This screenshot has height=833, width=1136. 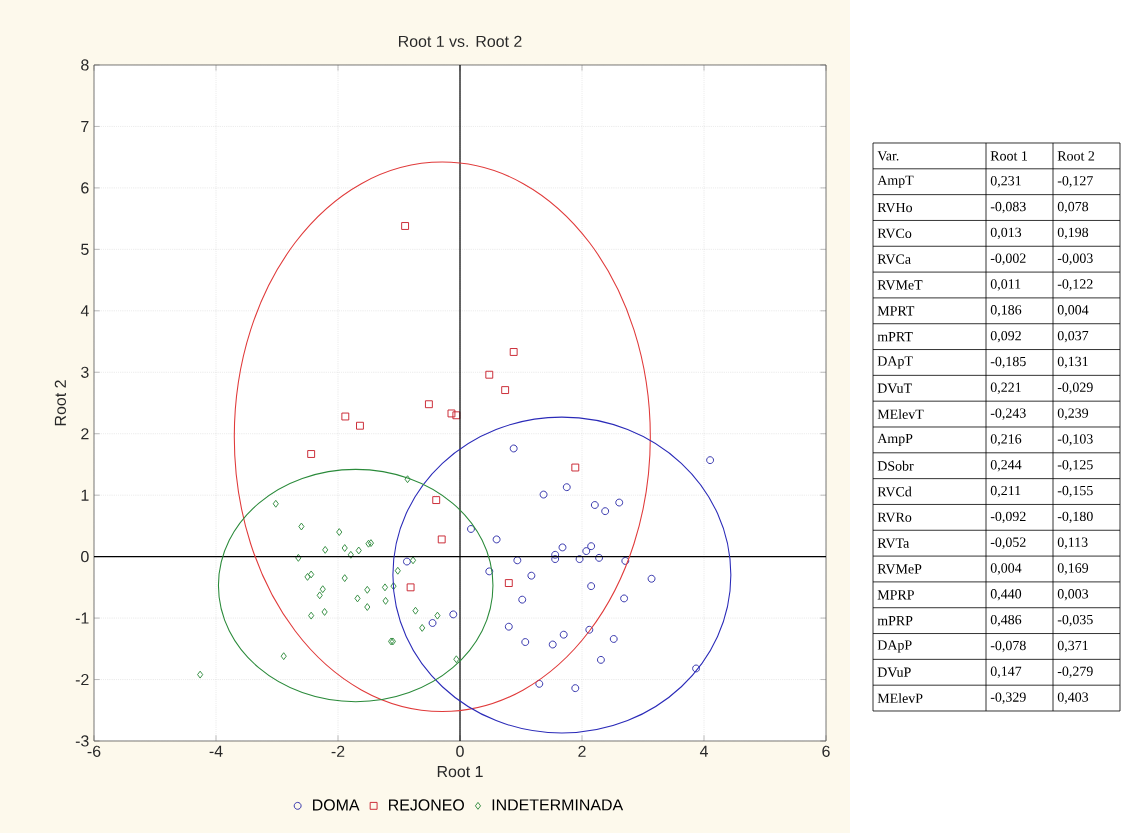 What do you see at coordinates (1008, 543) in the screenshot?
I see `text: -0,052` at bounding box center [1008, 543].